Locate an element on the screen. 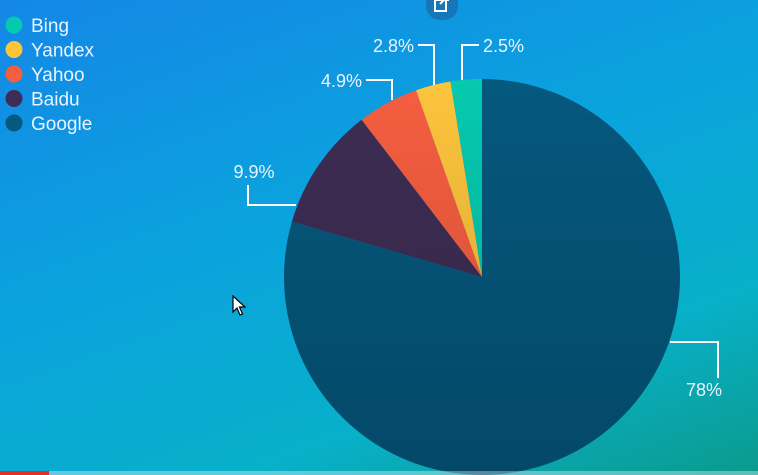 The height and width of the screenshot is (475, 758). legend-swatch-bing is located at coordinates (14, 25).